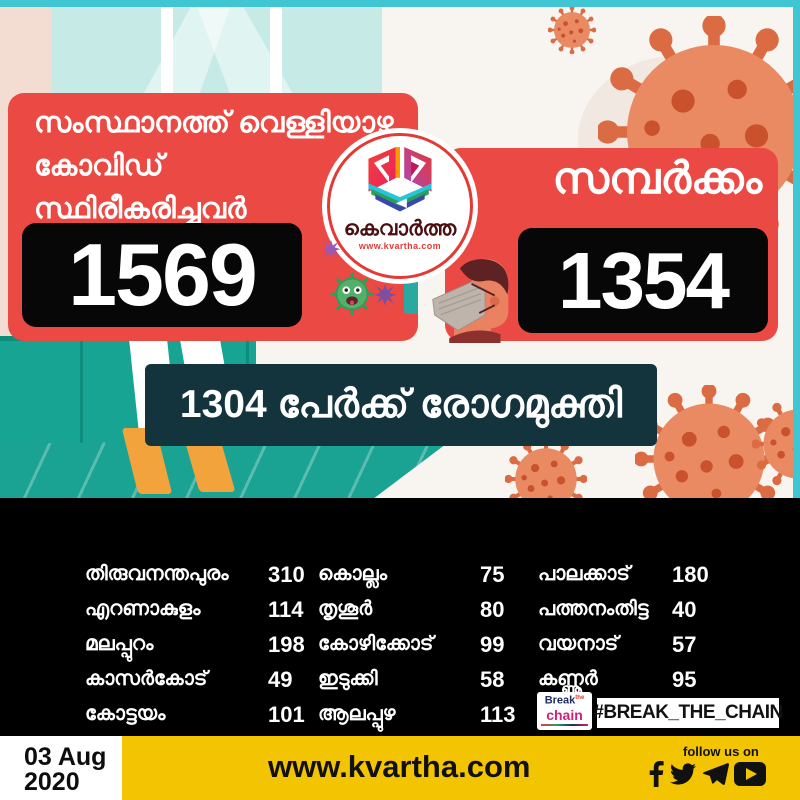 Image resolution: width=800 pixels, height=800 pixels. I want to click on recovered-banner: 1304 പേർക്ക് രോഗമുക്തി, so click(401, 405).